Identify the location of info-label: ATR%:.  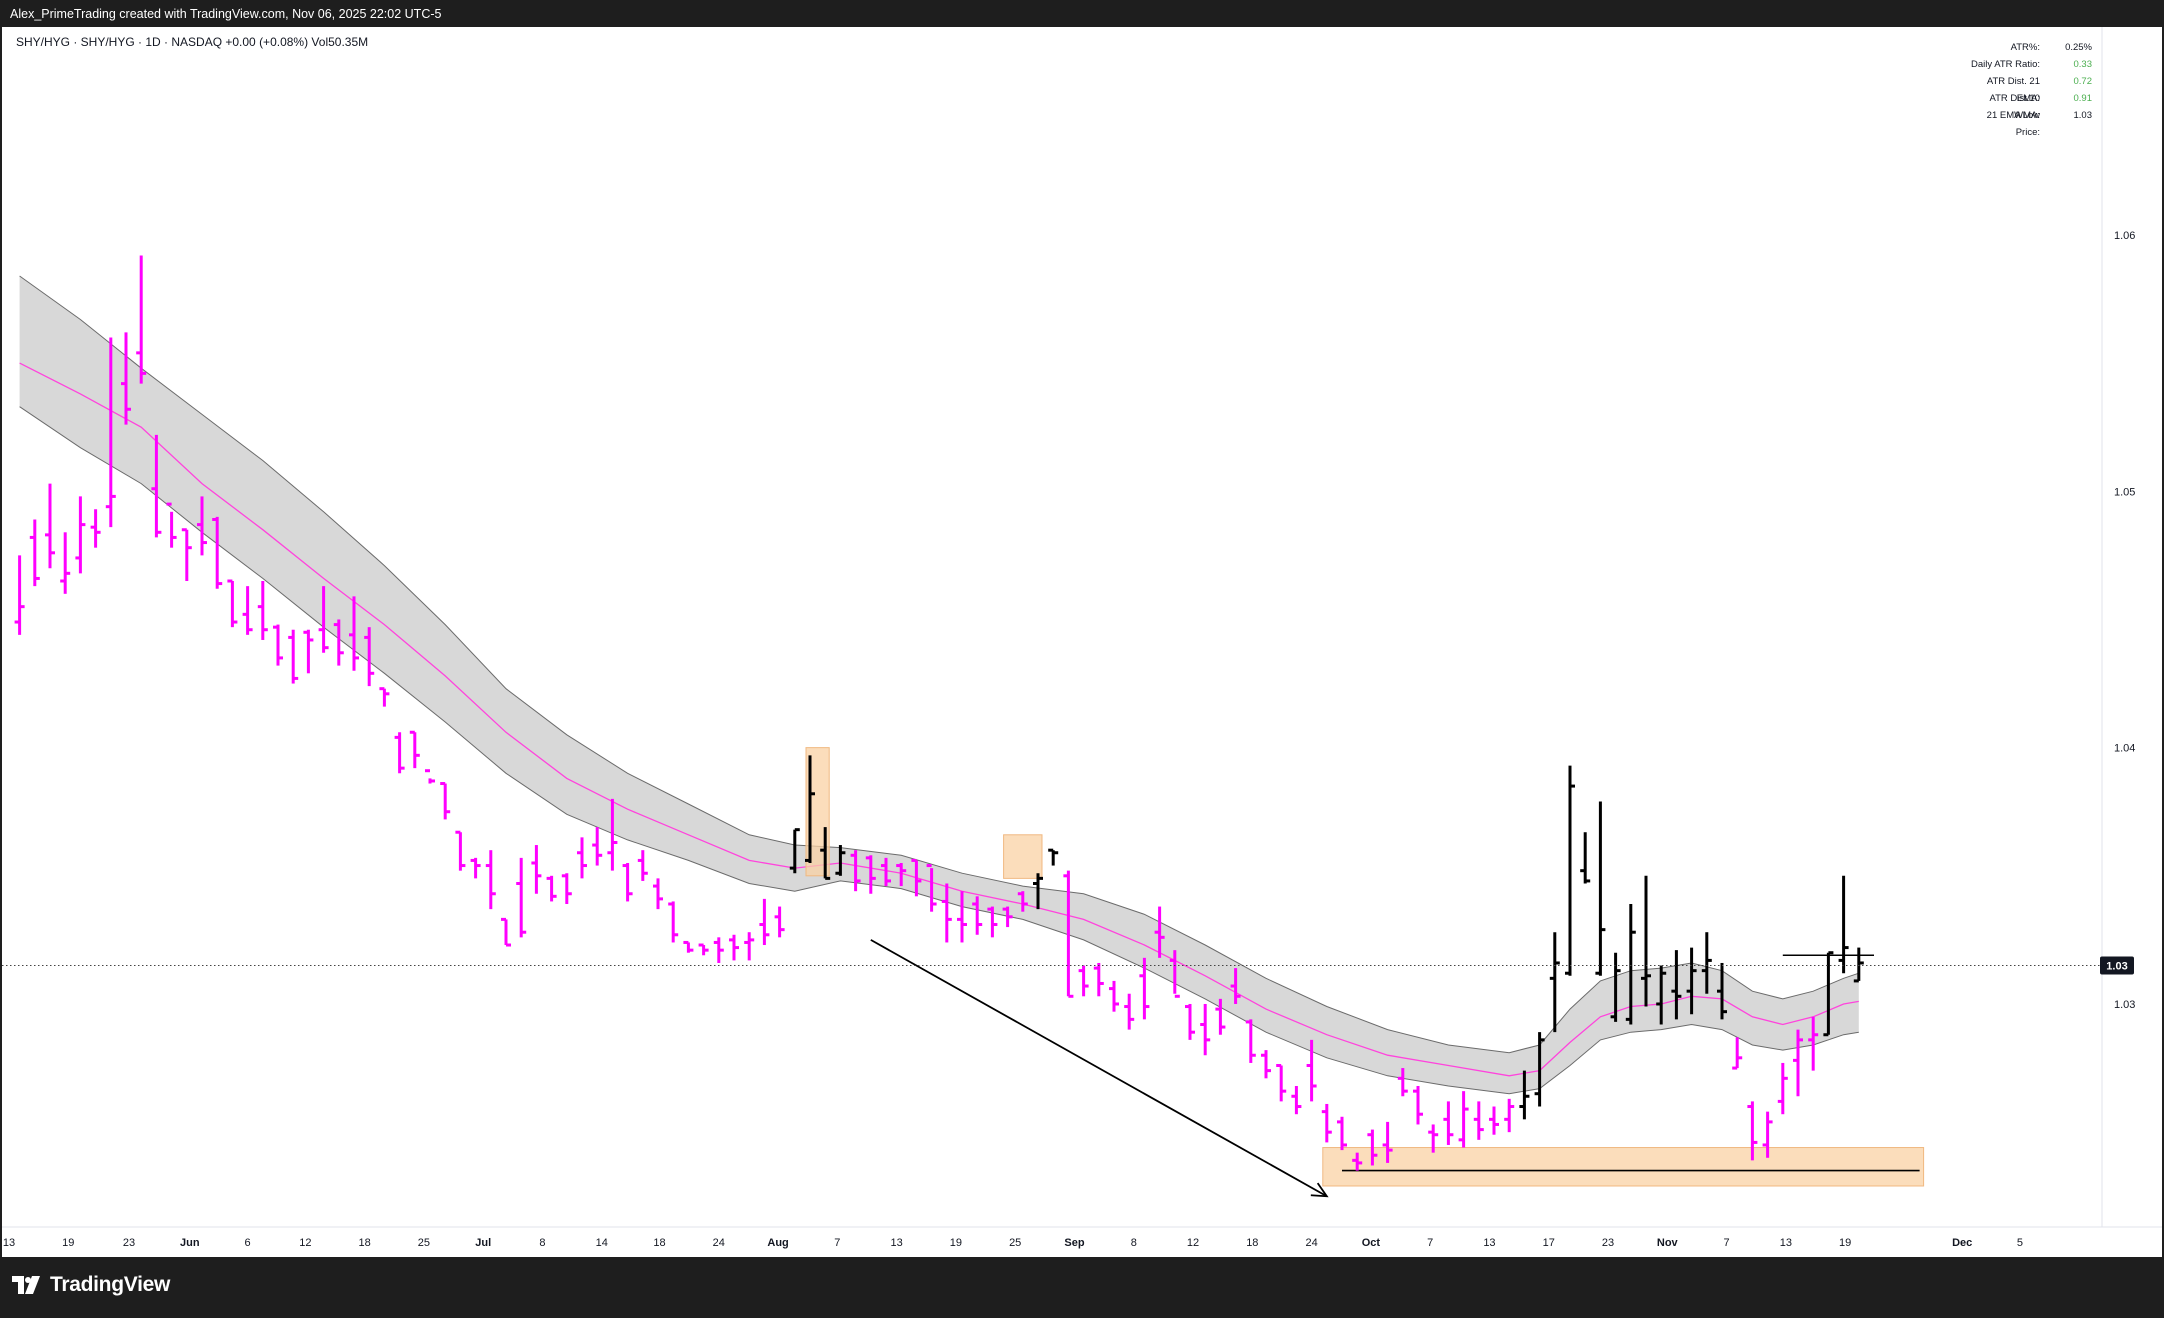
(2025, 47).